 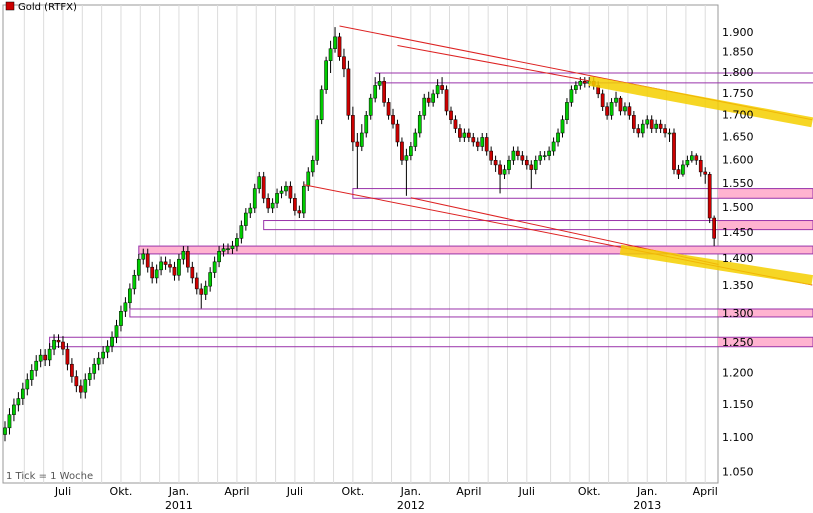 What do you see at coordinates (121, 491) in the screenshot?
I see `x-tick-label: Okt.` at bounding box center [121, 491].